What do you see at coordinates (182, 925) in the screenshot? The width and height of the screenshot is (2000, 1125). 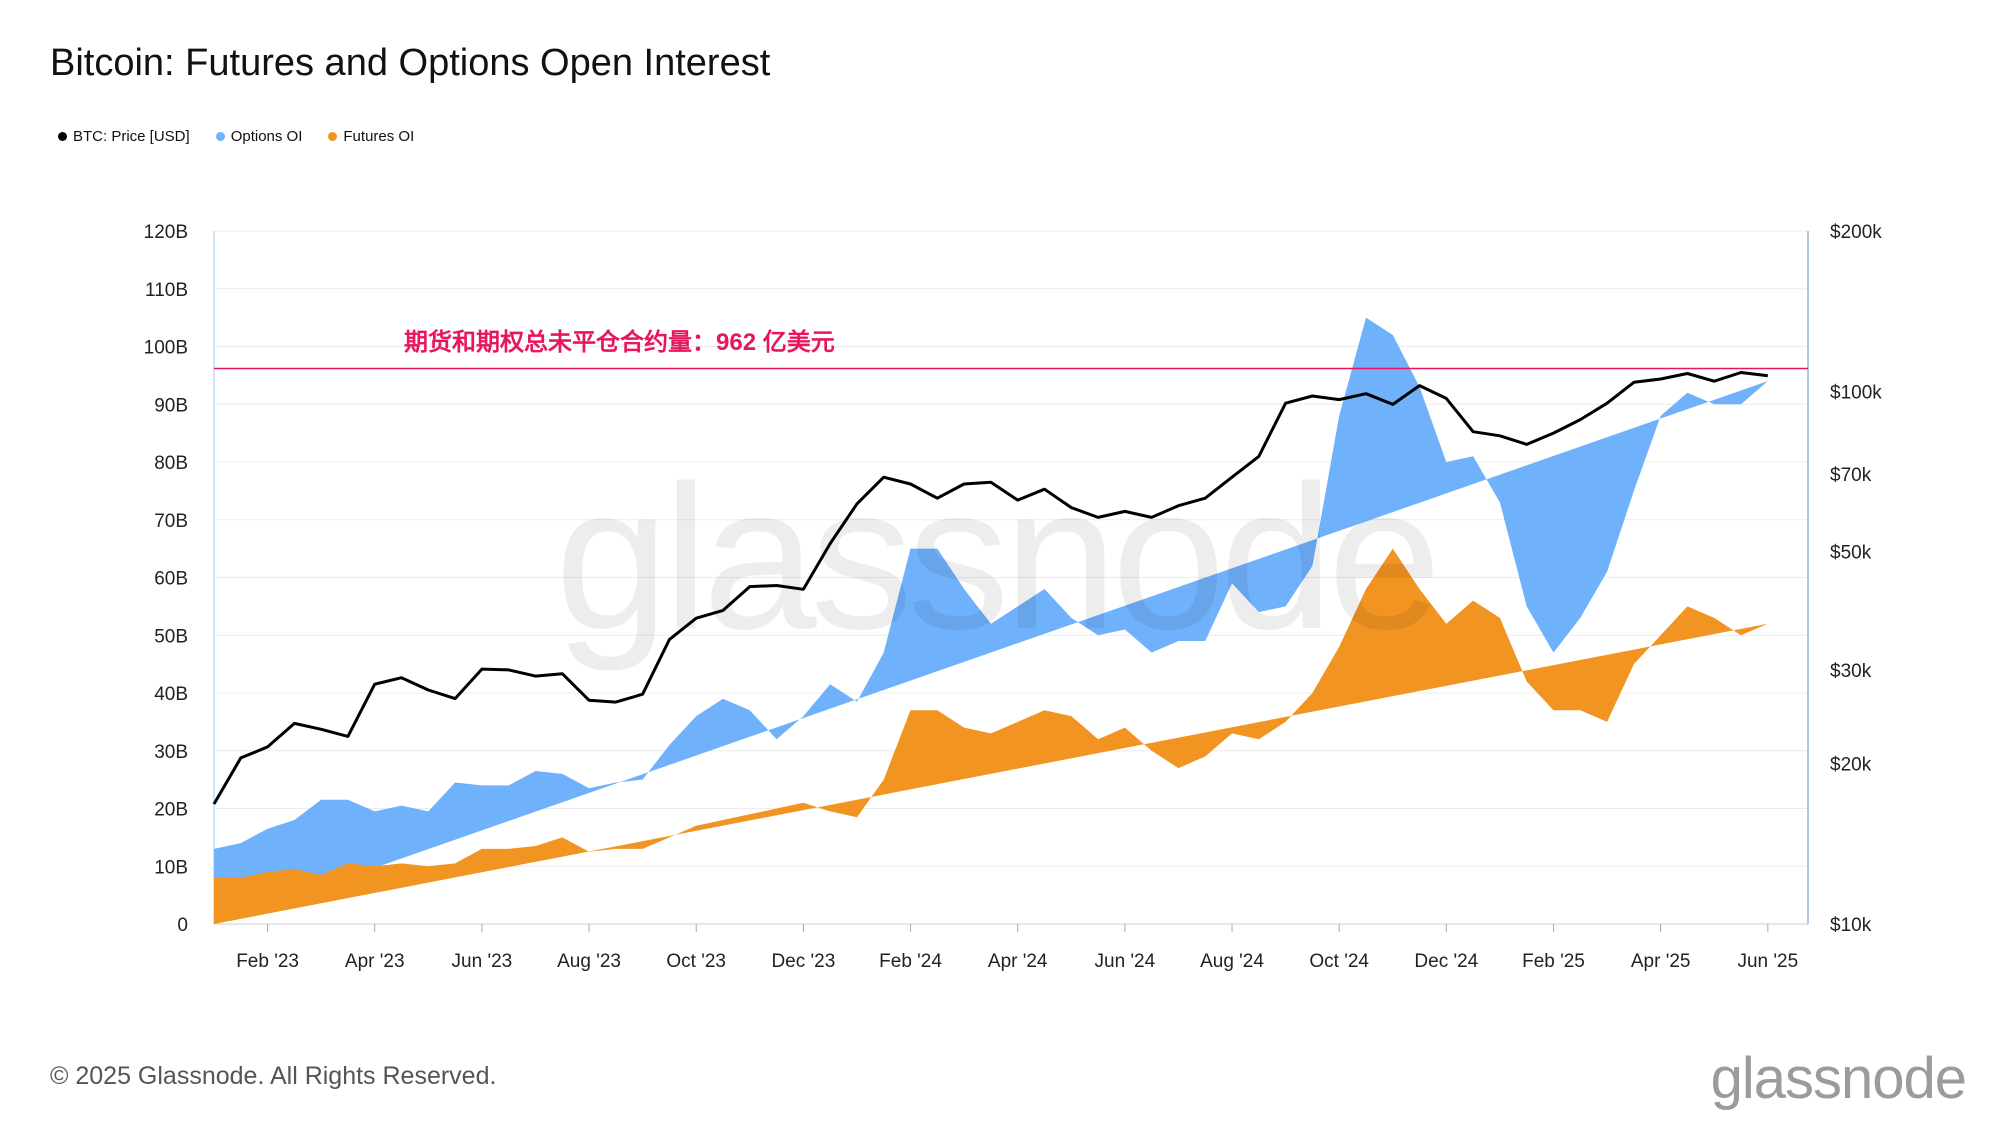 I see `y-left-tick-label: 0` at bounding box center [182, 925].